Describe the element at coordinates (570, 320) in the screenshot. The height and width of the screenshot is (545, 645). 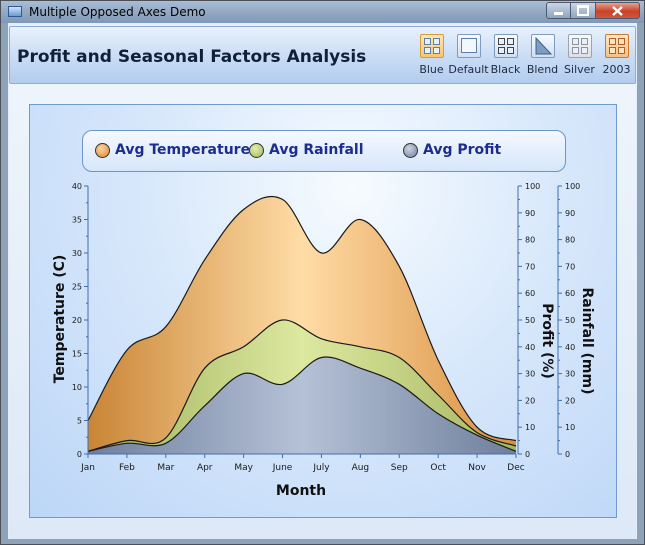
I see `rainfall-axis-tick-label: 50` at that location.